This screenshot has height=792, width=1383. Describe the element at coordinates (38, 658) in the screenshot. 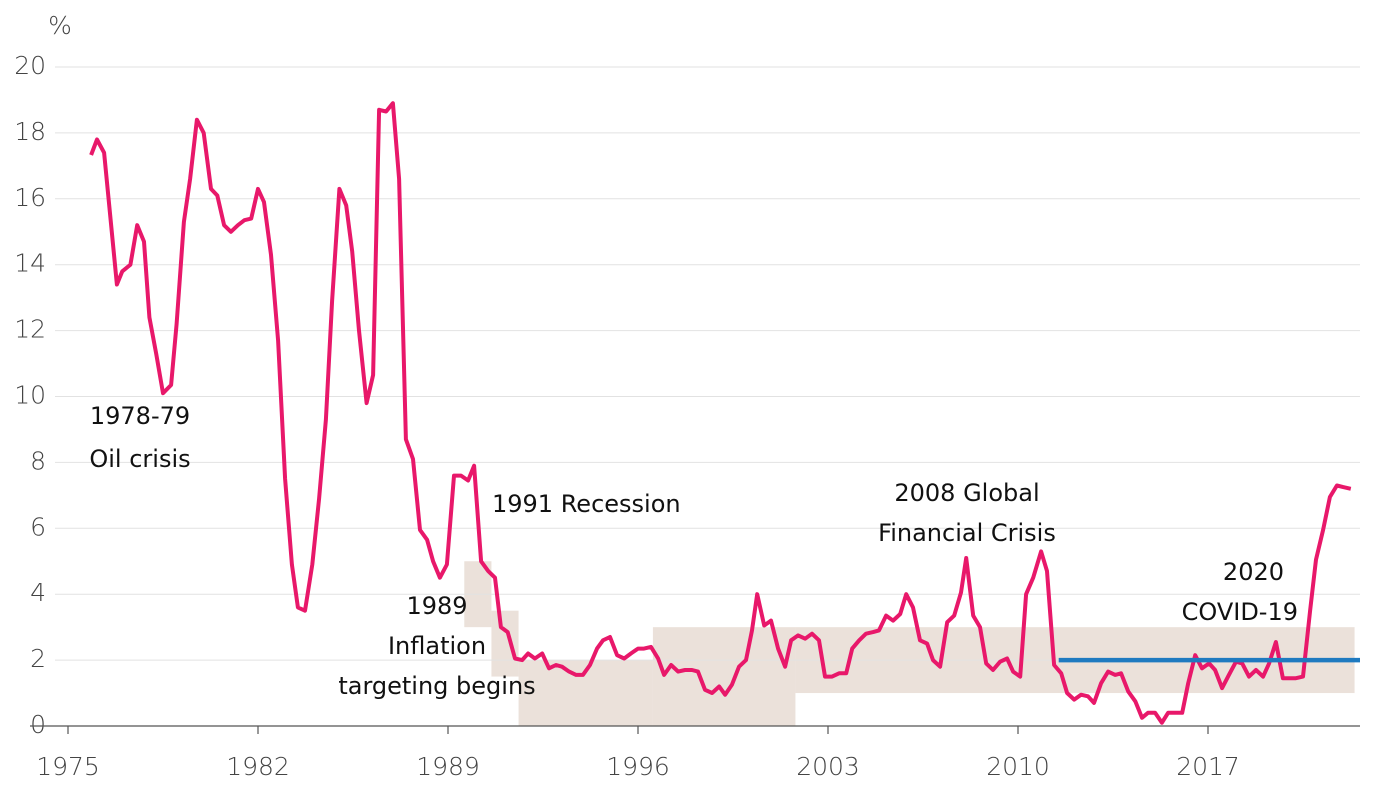

I see `y-tick-label: 2` at that location.